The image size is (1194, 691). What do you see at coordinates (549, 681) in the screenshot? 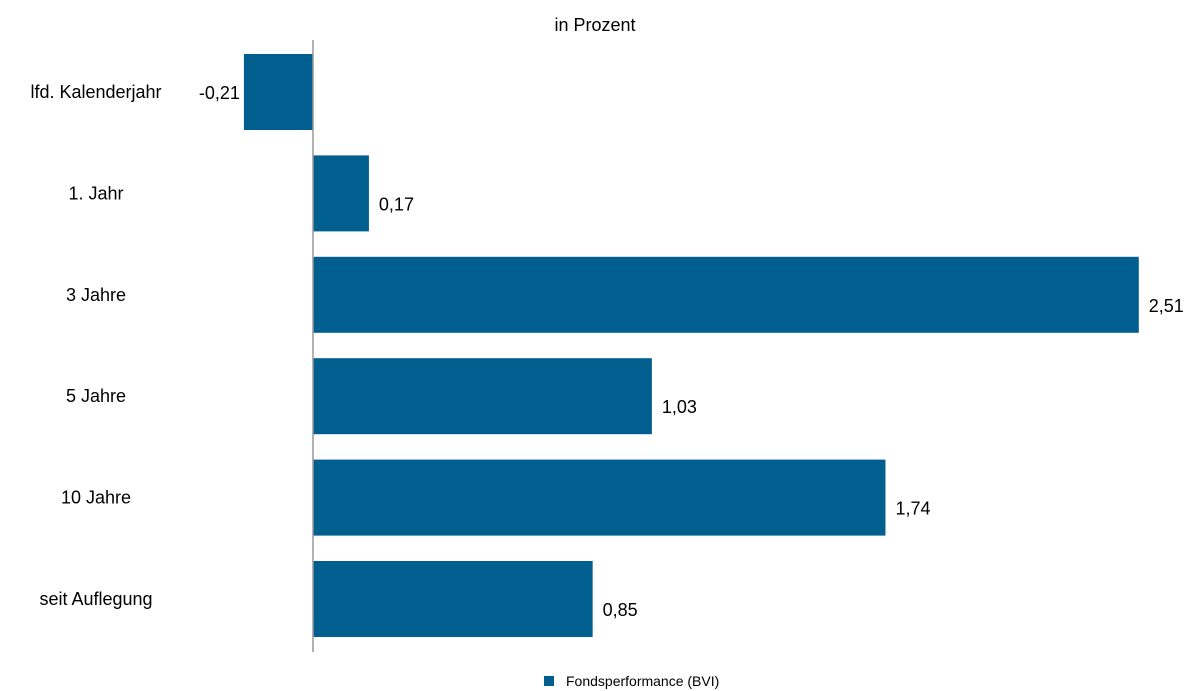
I see `legend-swatch` at bounding box center [549, 681].